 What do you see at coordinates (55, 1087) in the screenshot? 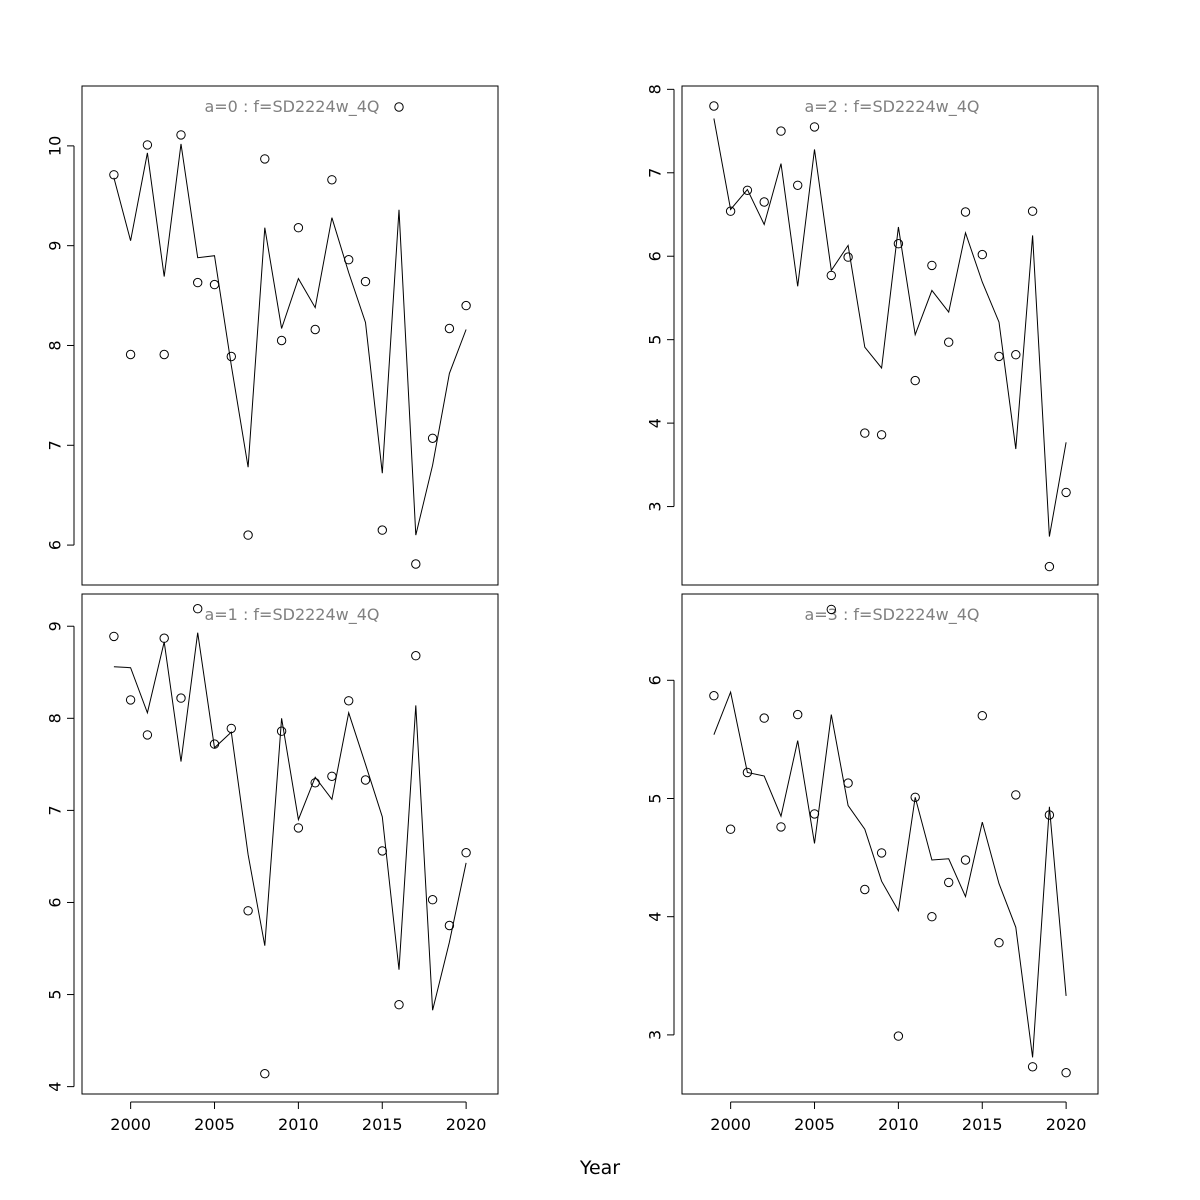
I see `y-tick-label: 4` at bounding box center [55, 1087].